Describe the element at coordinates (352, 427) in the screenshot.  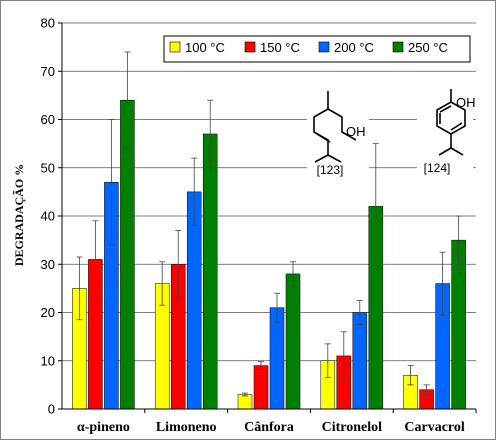
I see `category-label-3: Citronelol` at that location.